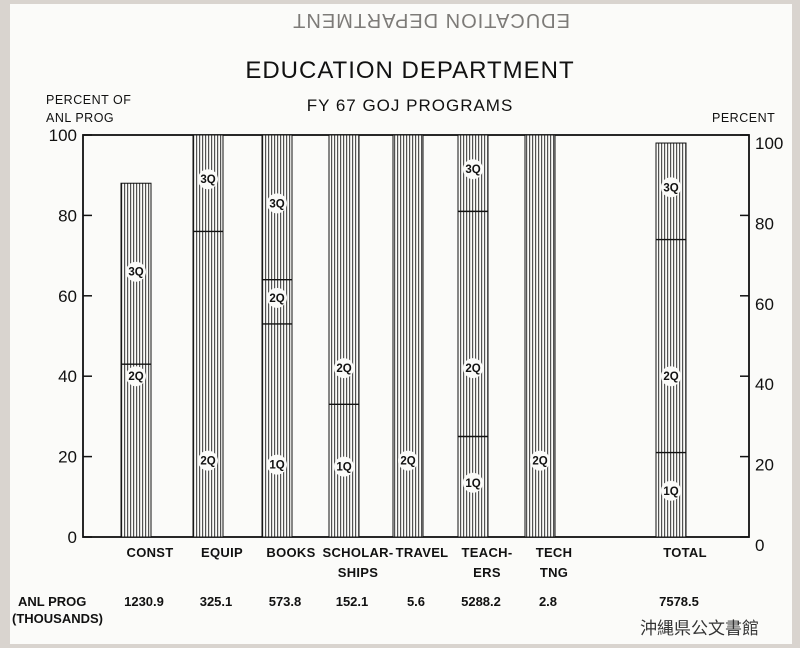 The image size is (800, 648). Describe the element at coordinates (150, 552) in the screenshot. I see `category-label: CONST` at that location.